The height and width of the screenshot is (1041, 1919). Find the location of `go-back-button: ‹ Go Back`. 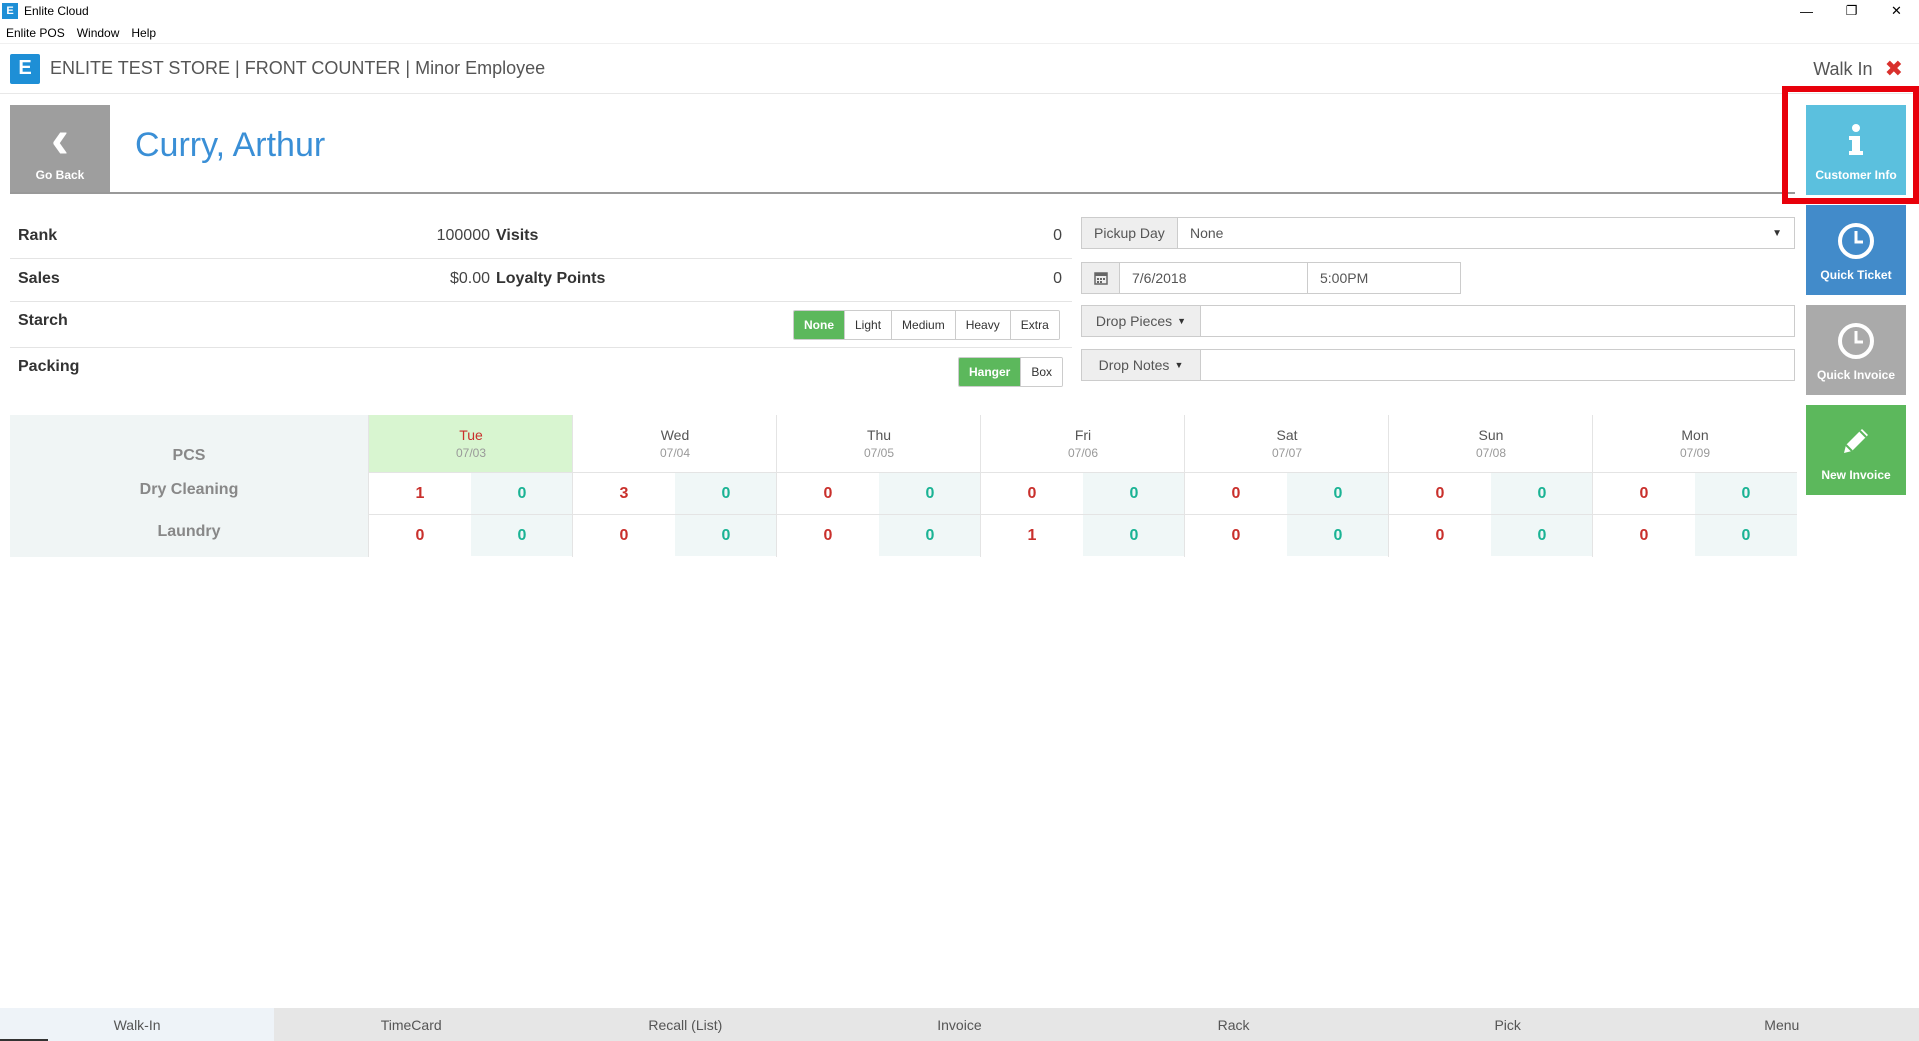

go-back-button: ‹ Go Back is located at coordinates (60, 149).